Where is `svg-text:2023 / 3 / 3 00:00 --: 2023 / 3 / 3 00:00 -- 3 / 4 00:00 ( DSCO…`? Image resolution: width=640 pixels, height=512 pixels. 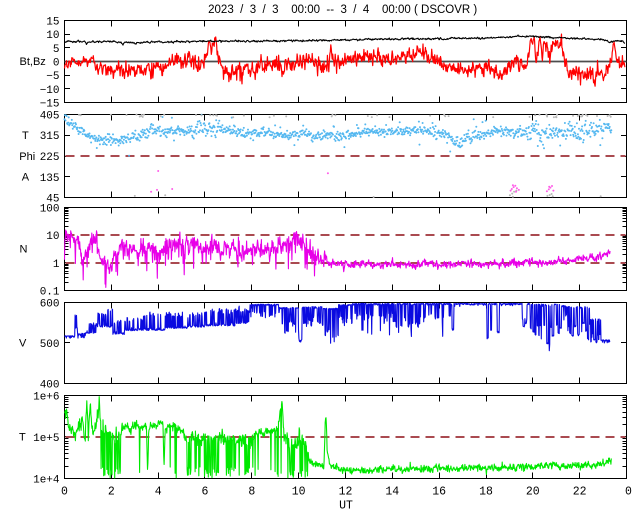
svg-text:2023 / 3 / 3 00:00 --: 2023 / 3 / 3 00:00 -- 3 / 4 00:00 ( DSCO… is located at coordinates (342, 10).